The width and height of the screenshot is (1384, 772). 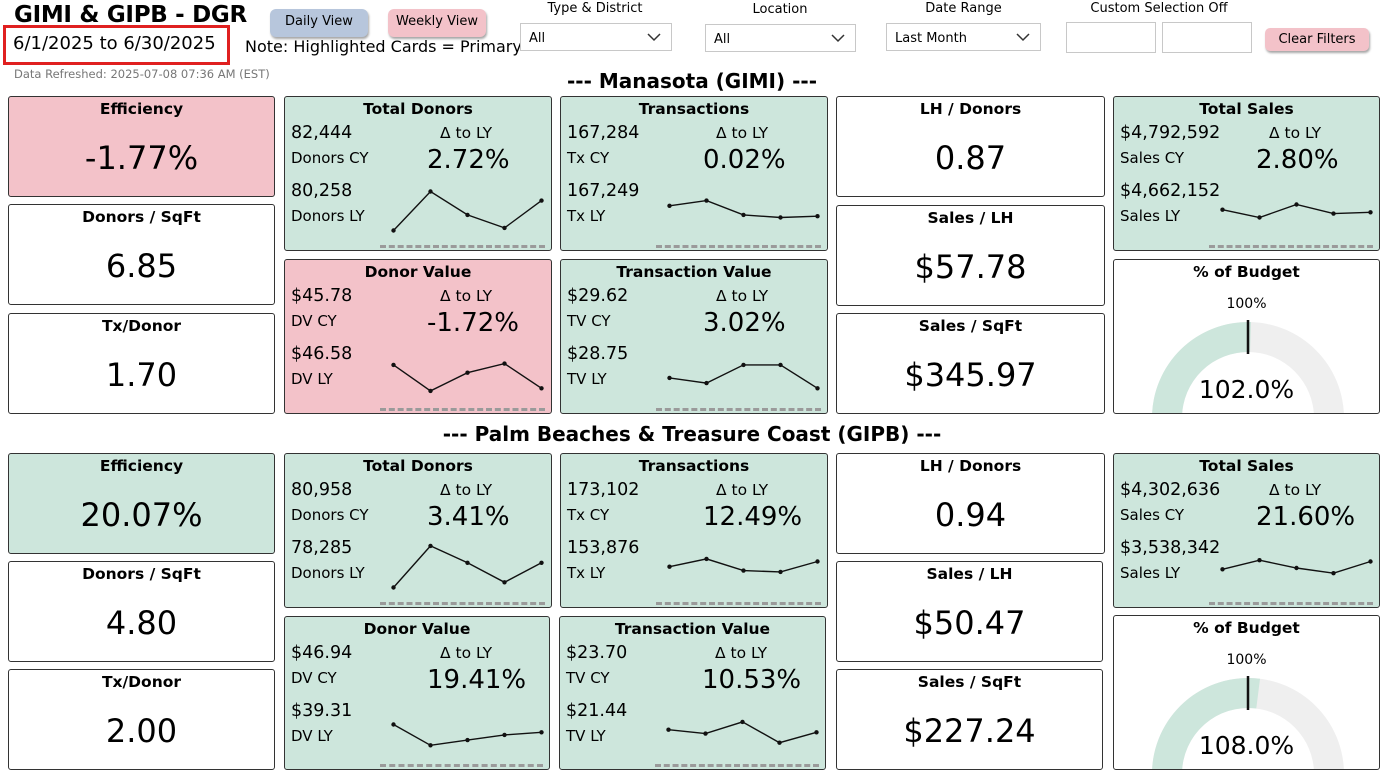 I want to click on sparkline-line, so click(x=467, y=566).